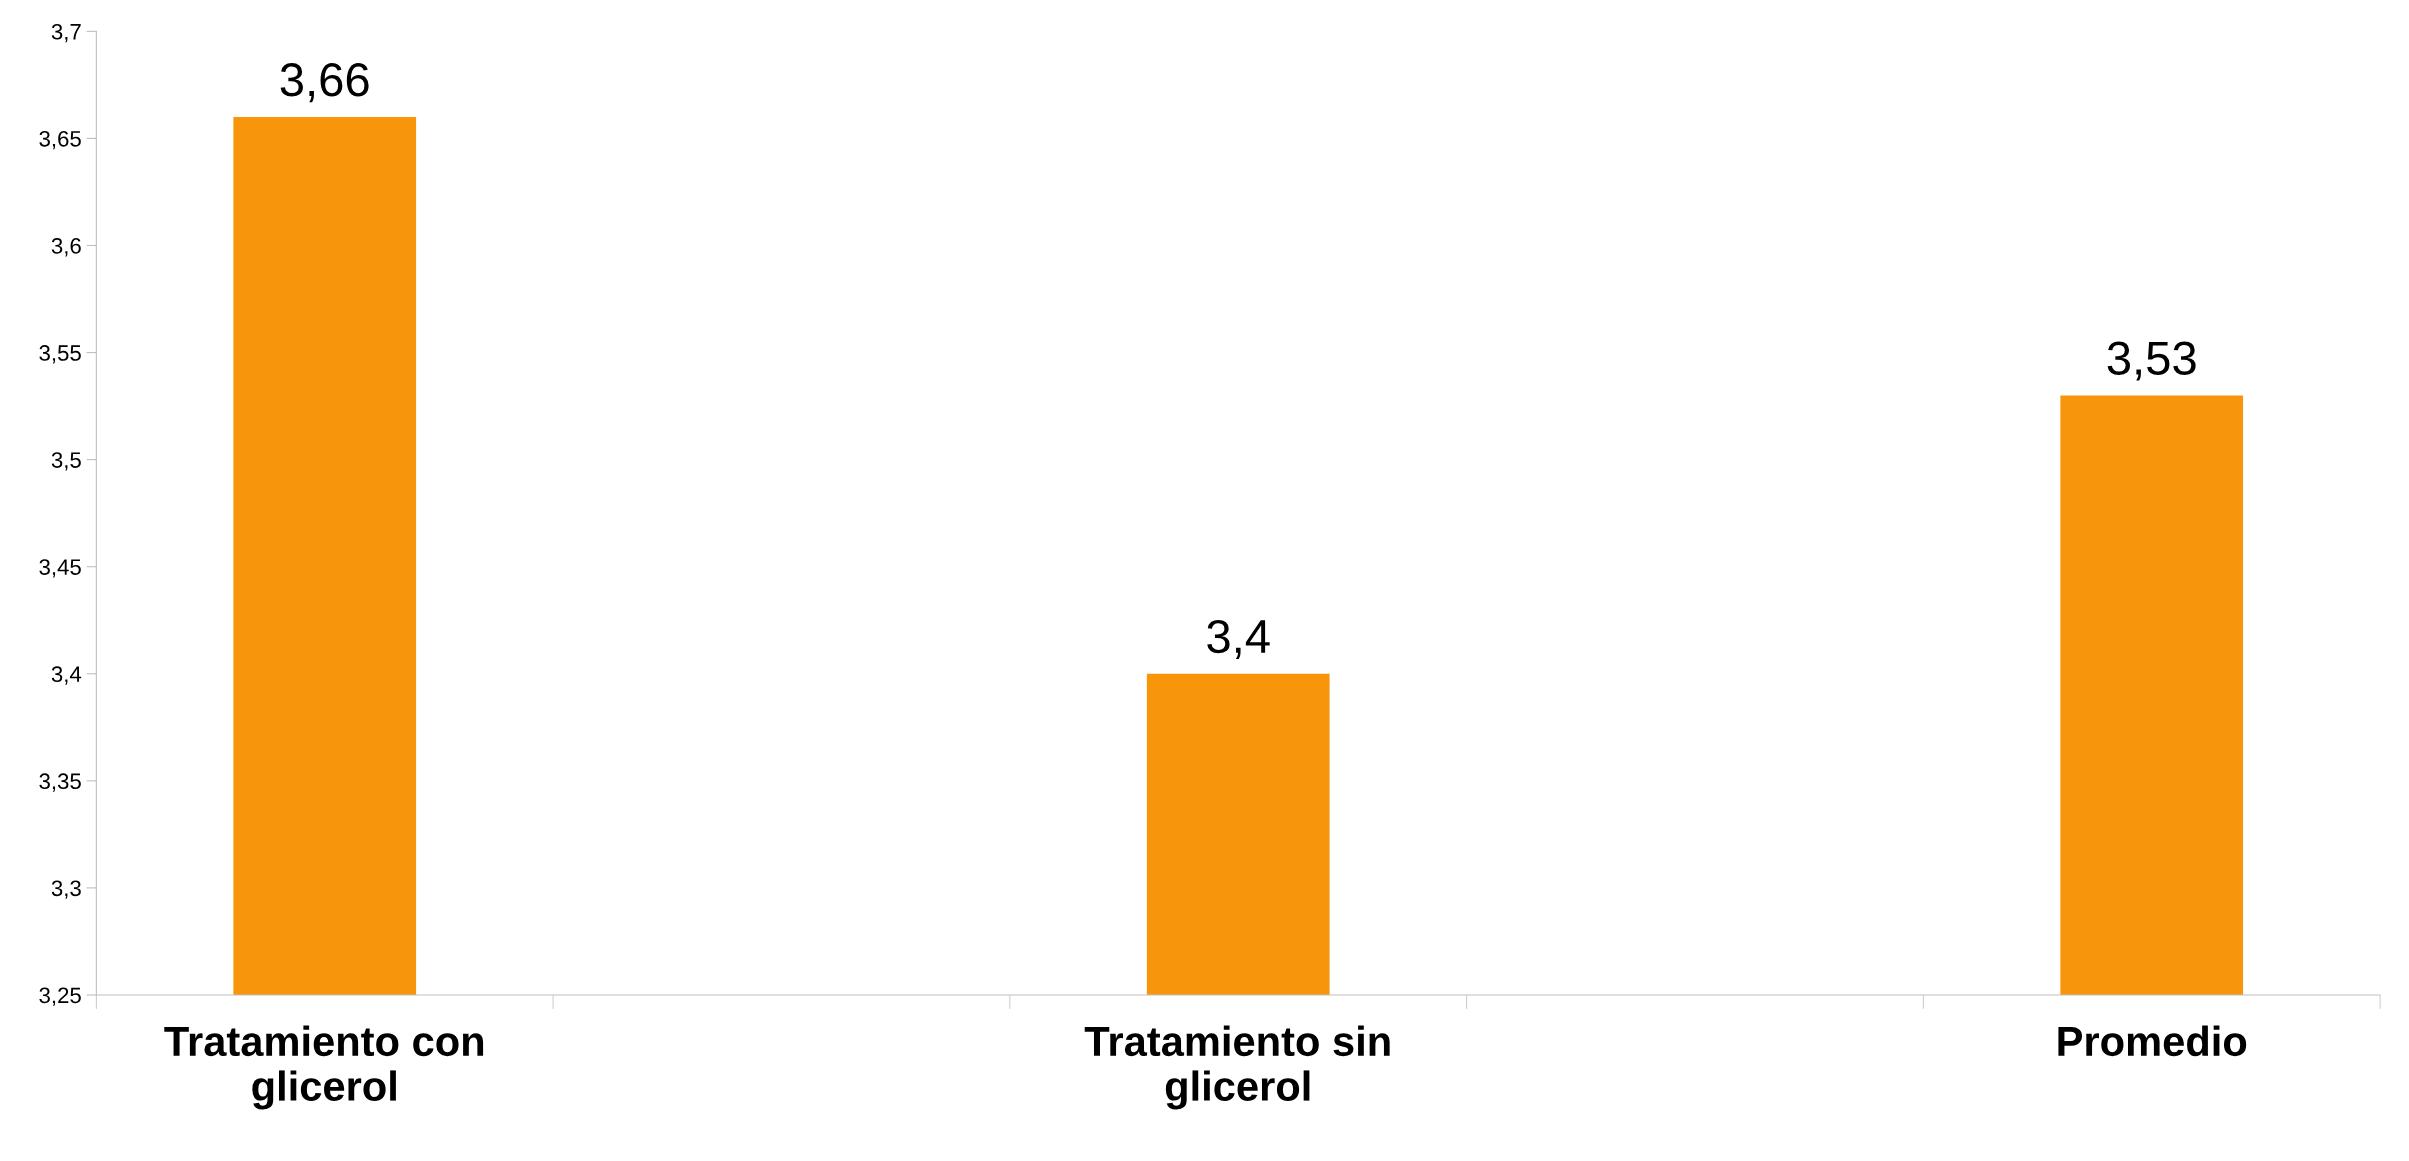 This screenshot has width=2409, height=1161. What do you see at coordinates (60, 782) in the screenshot?
I see `y-tick-label: 3,35` at bounding box center [60, 782].